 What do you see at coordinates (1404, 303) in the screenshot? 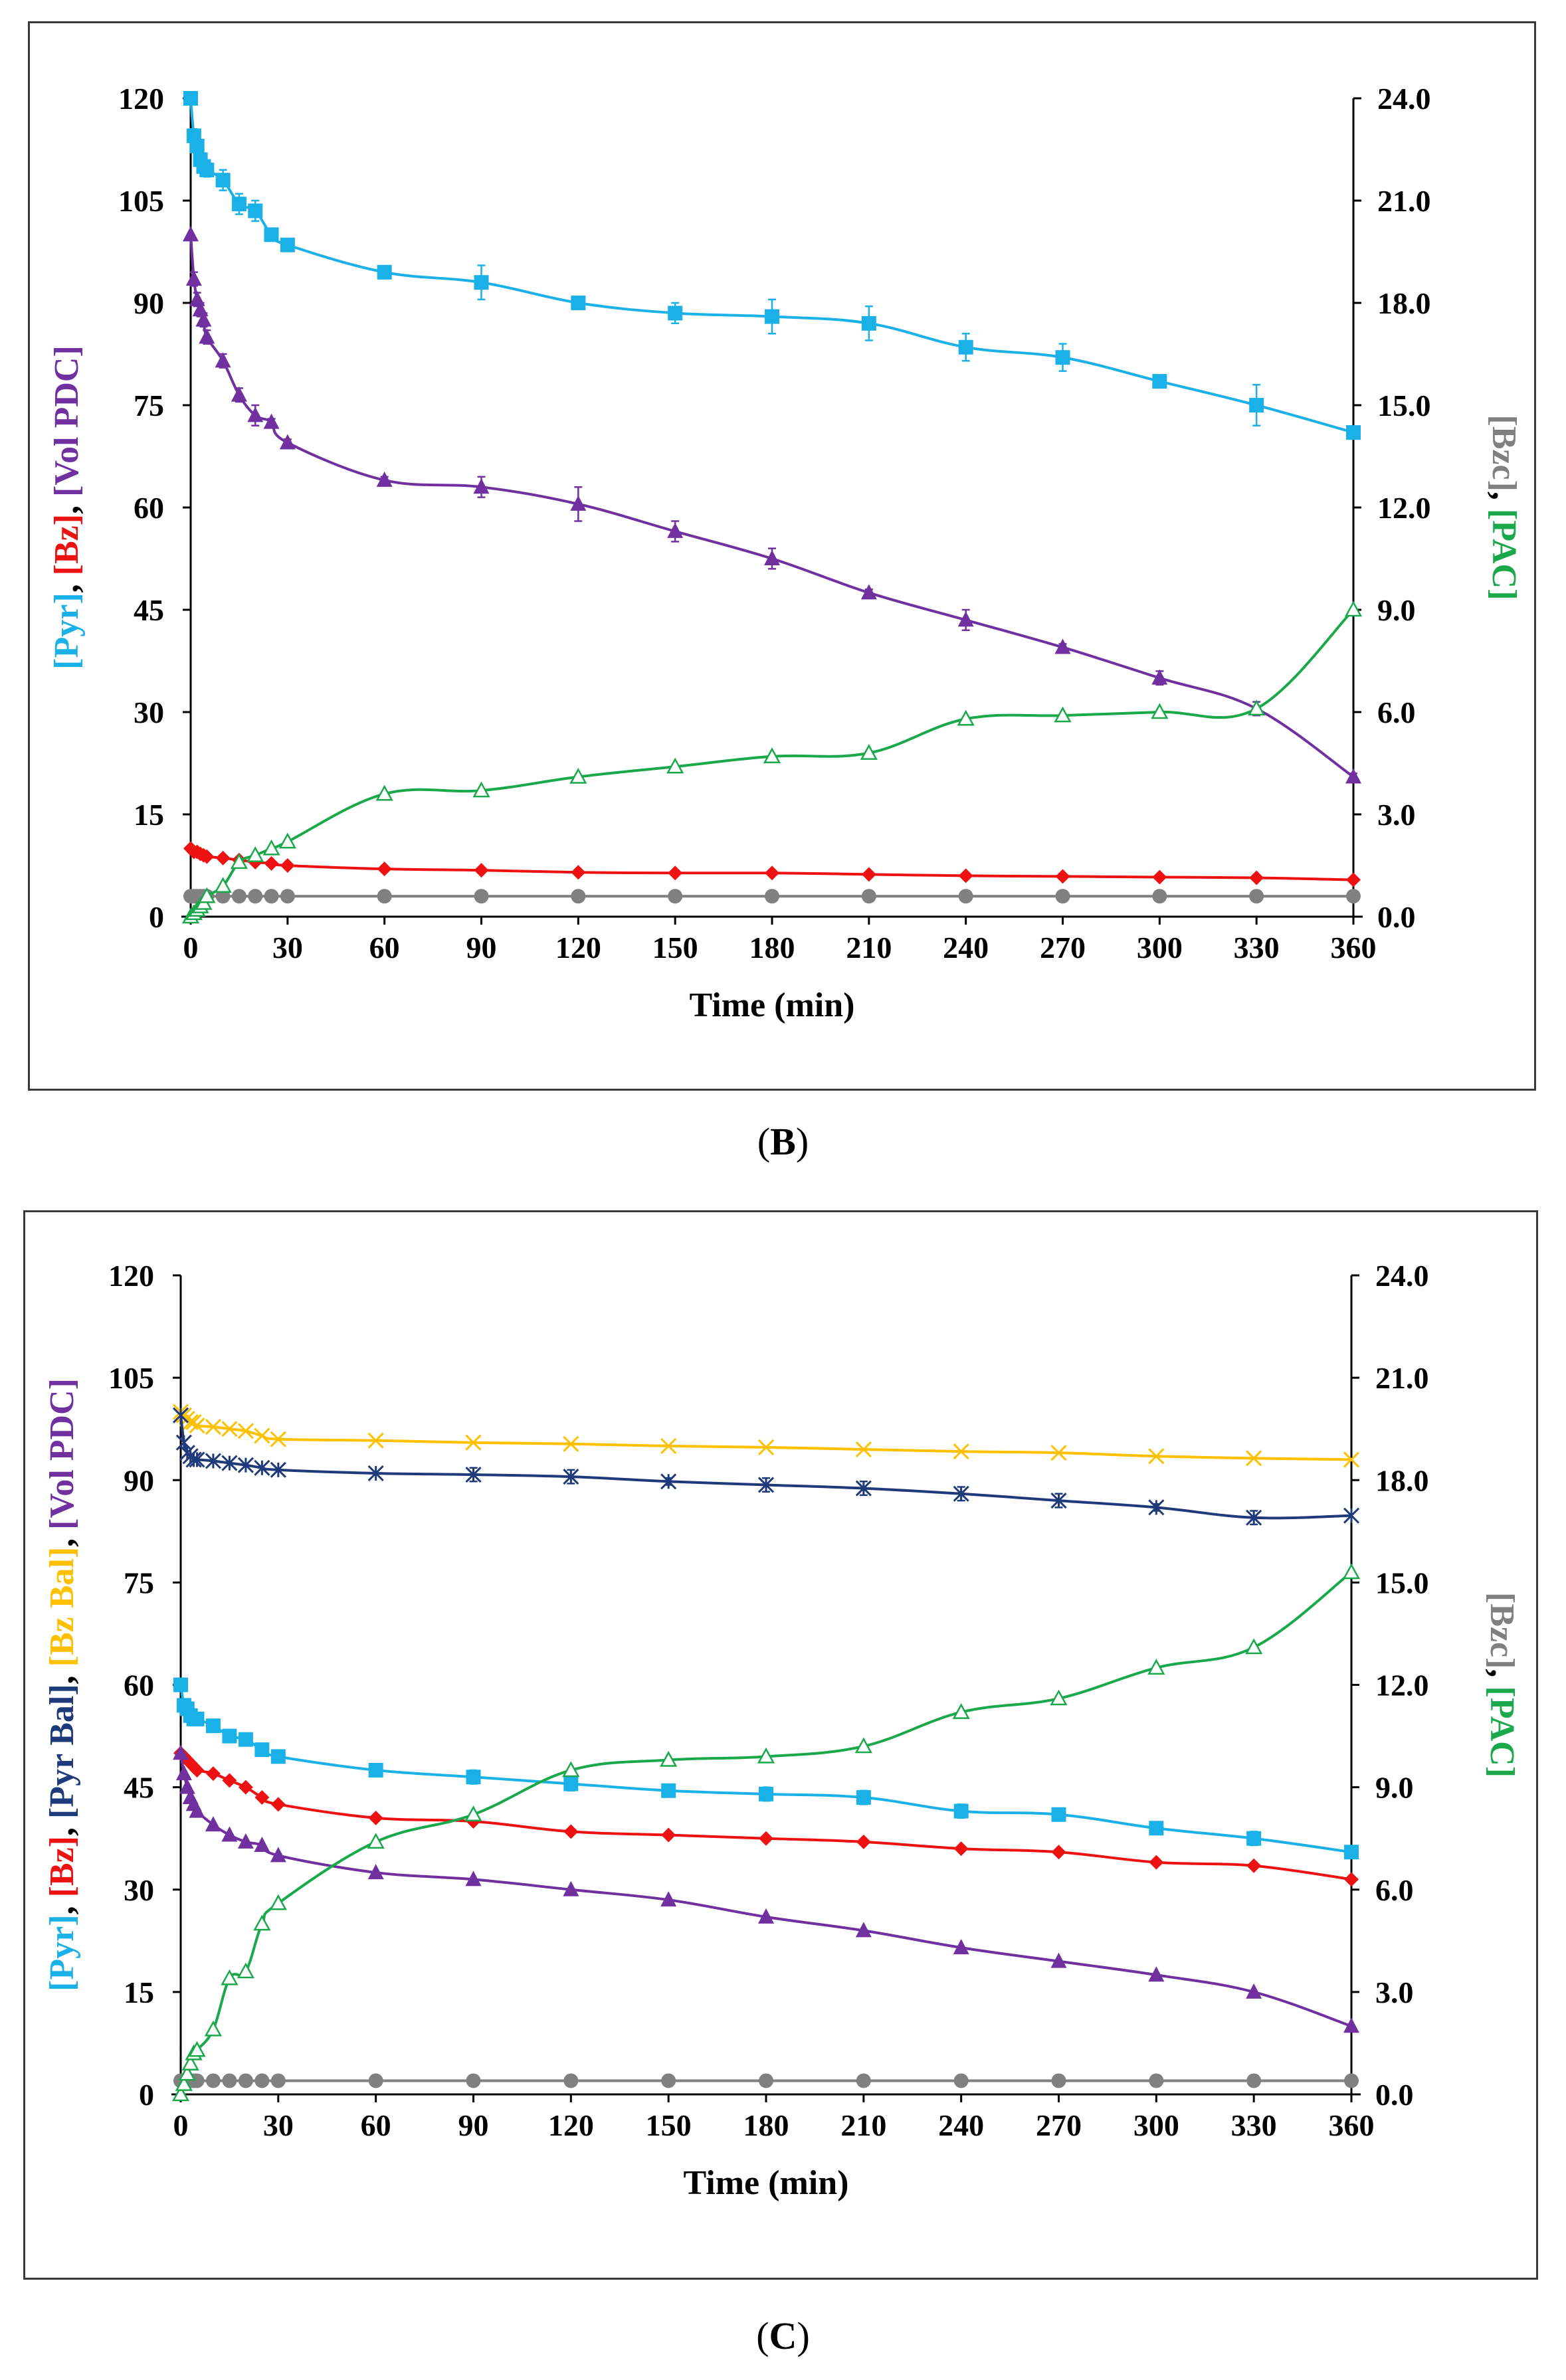
I see `chart-b-y-tick-right-label: 18.0` at bounding box center [1404, 303].